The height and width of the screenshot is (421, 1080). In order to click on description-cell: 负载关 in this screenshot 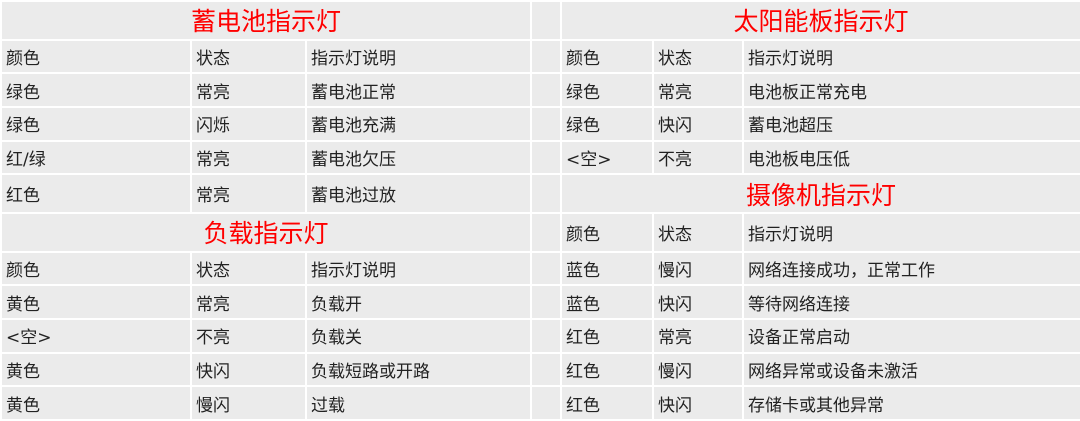, I will do `click(418, 336)`.